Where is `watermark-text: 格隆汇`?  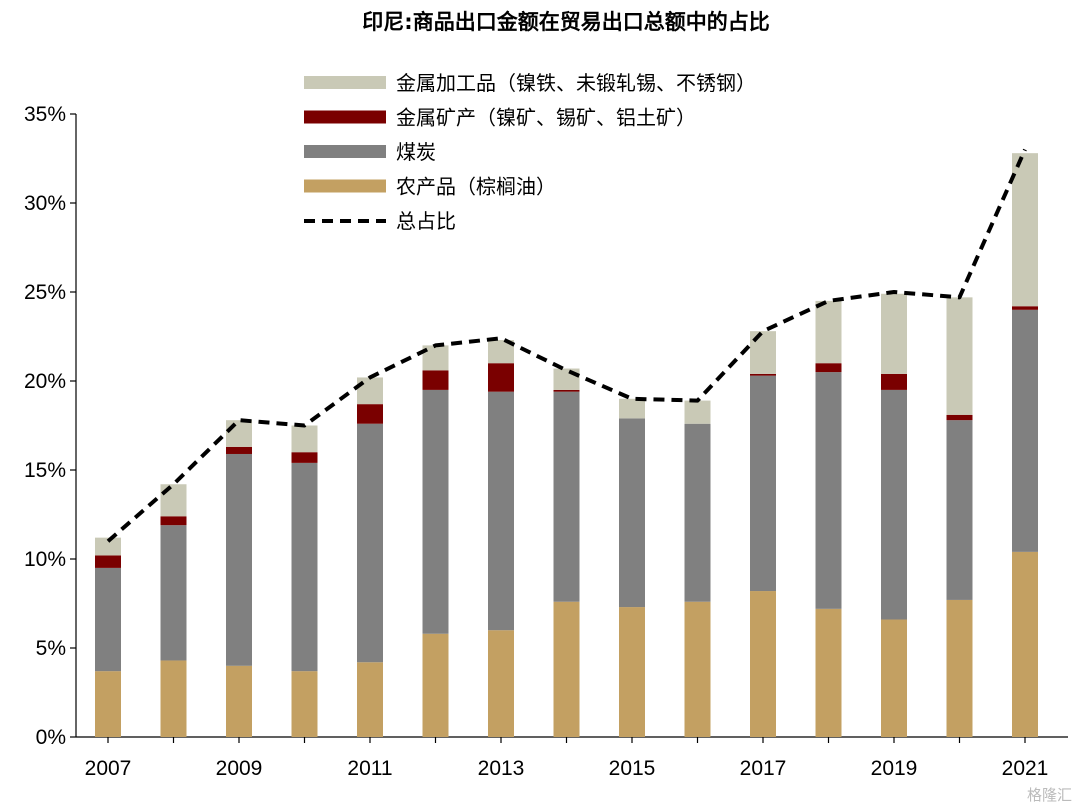
watermark-text: 格隆汇 is located at coordinates (1049, 795).